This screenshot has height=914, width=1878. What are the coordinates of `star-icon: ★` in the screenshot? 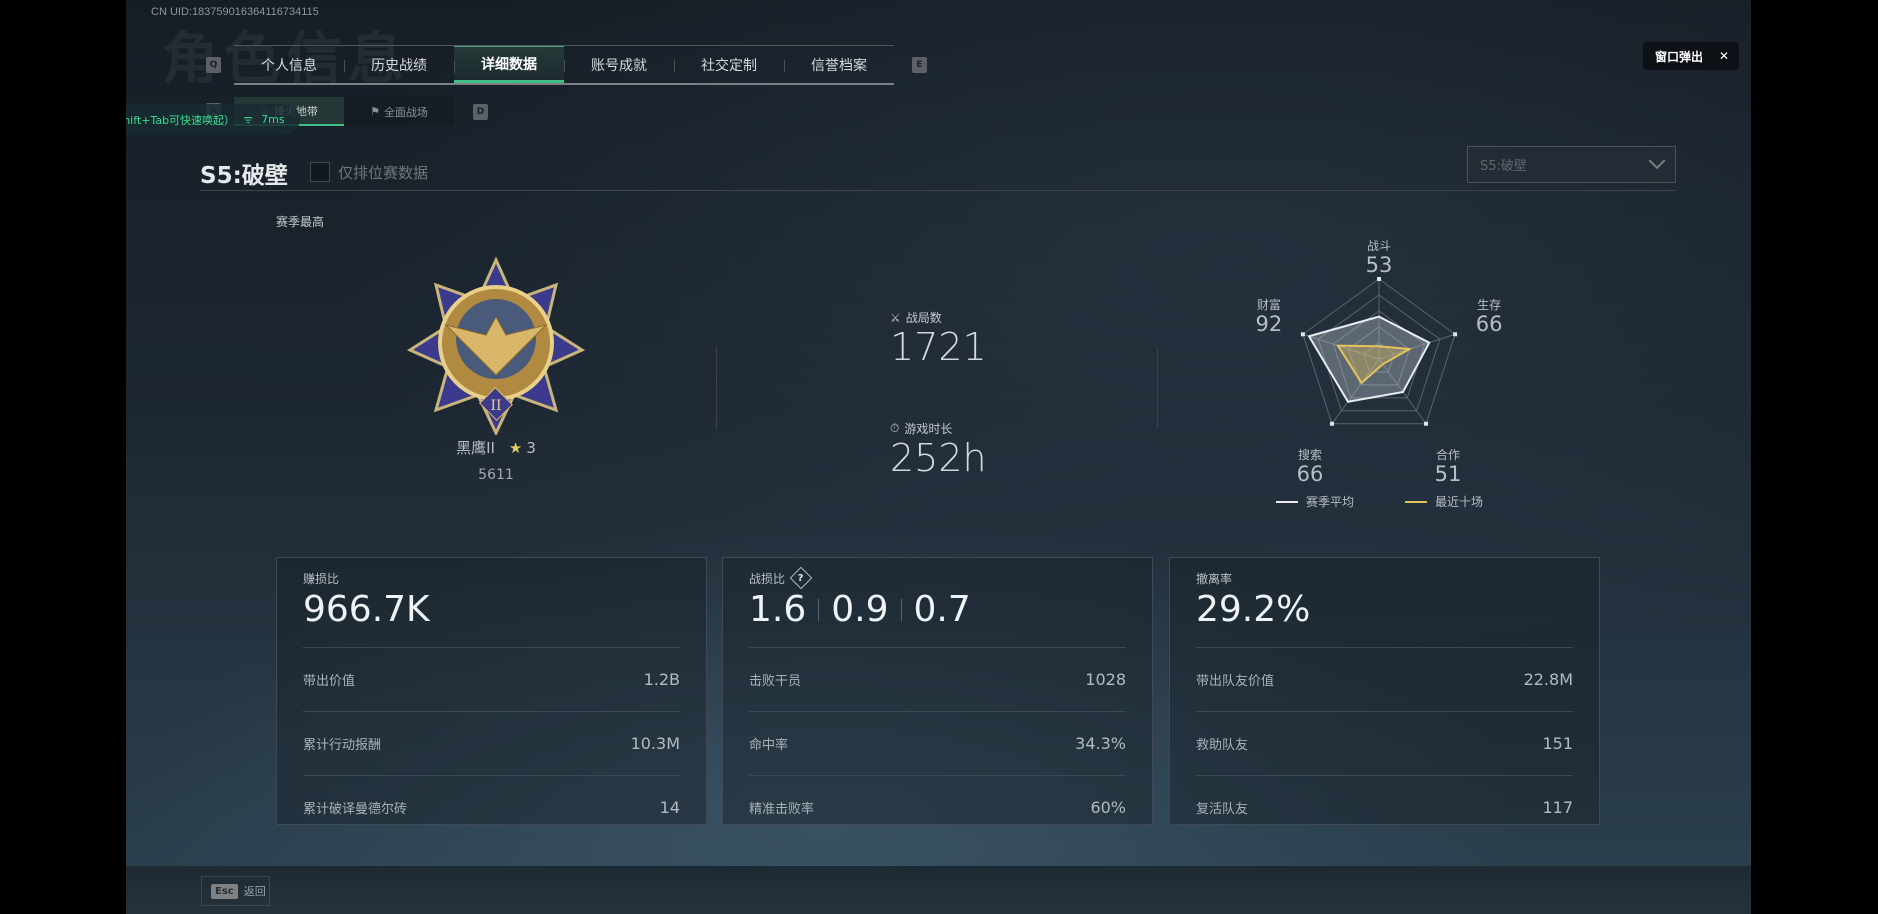 It's located at (515, 448).